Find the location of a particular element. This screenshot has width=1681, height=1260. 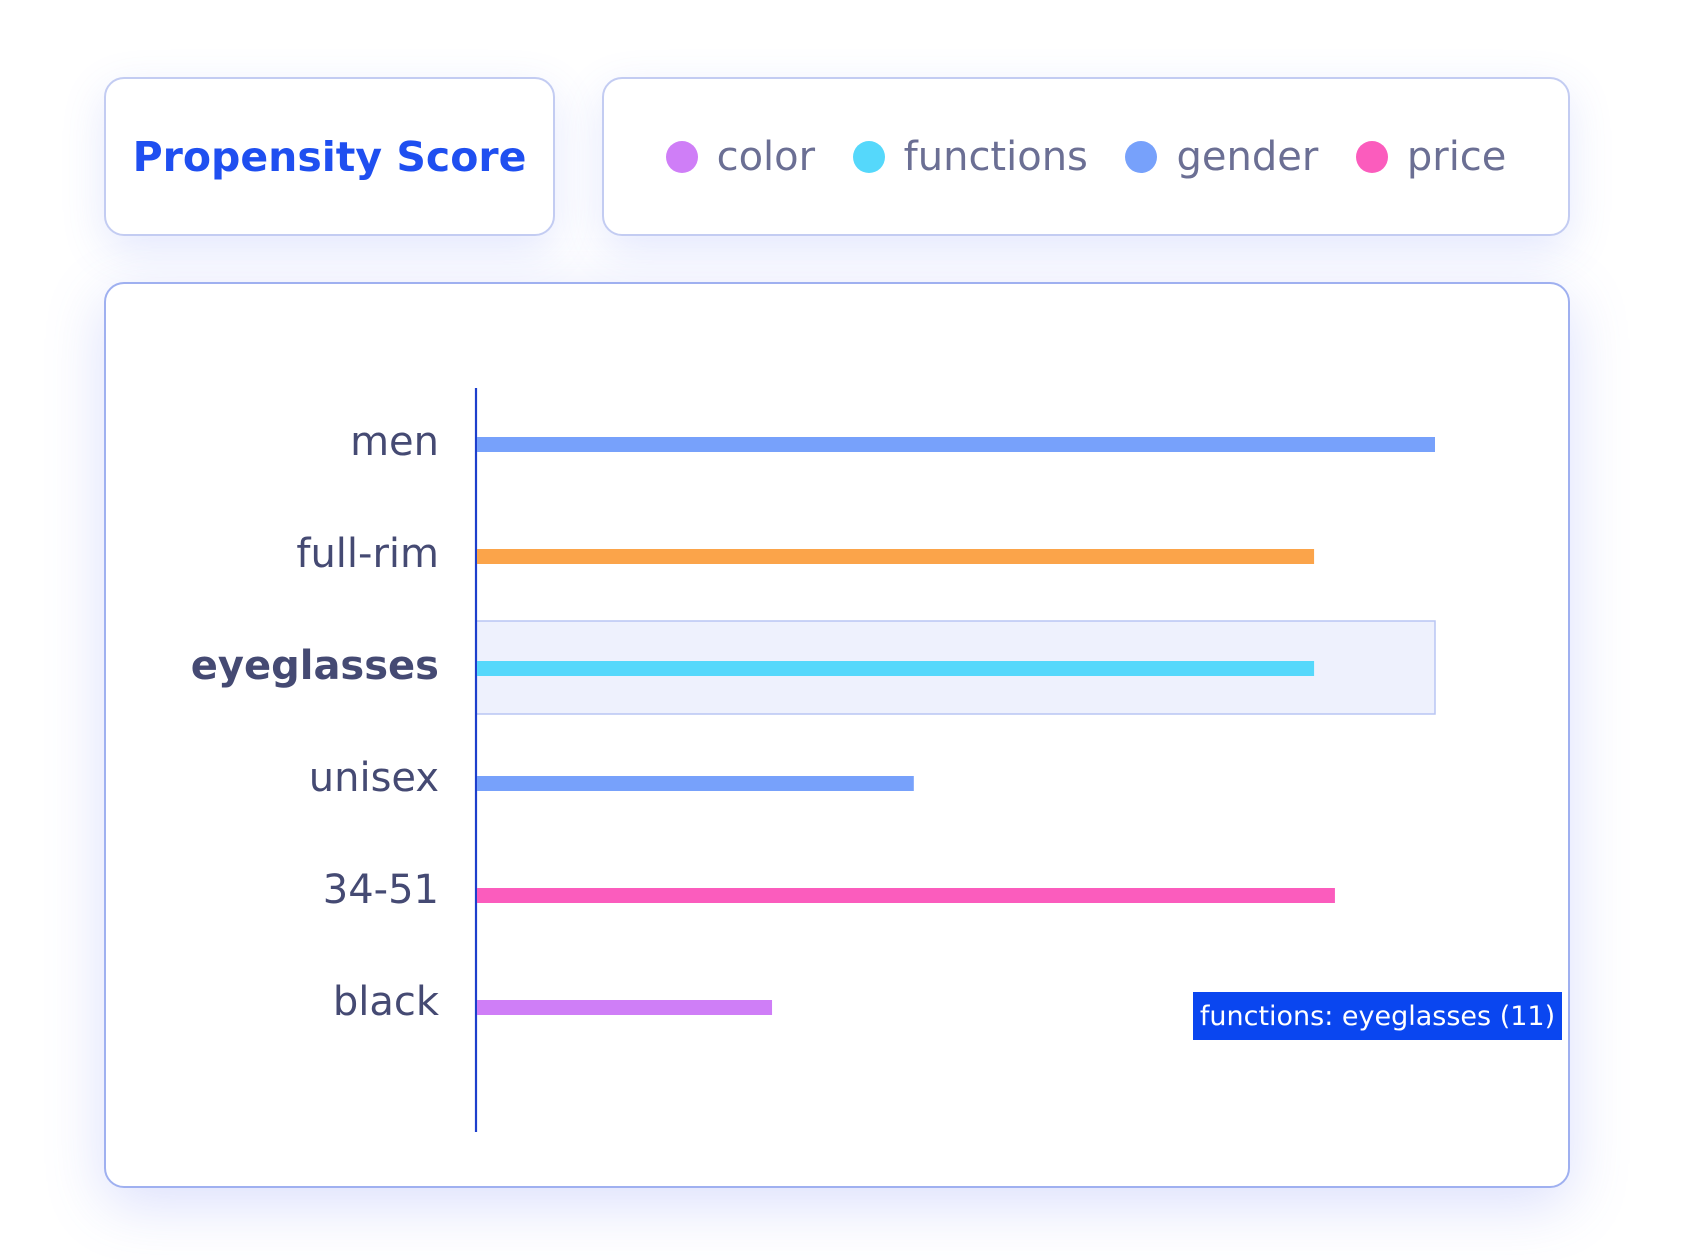

category-label-black: black is located at coordinates (386, 1002).